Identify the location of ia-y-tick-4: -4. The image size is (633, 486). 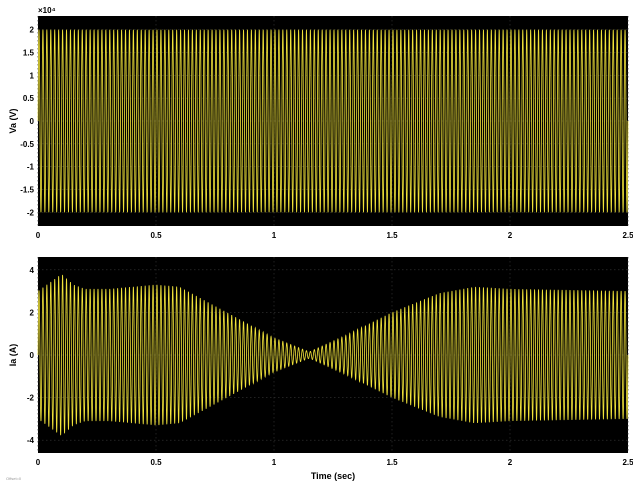
(31, 440).